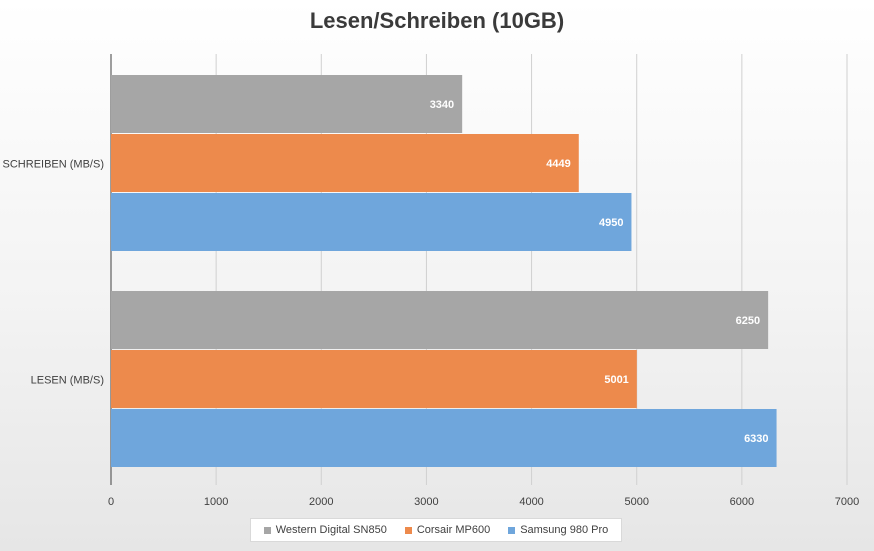 The image size is (874, 551). Describe the element at coordinates (216, 502) in the screenshot. I see `x-tick-label: 1000` at that location.